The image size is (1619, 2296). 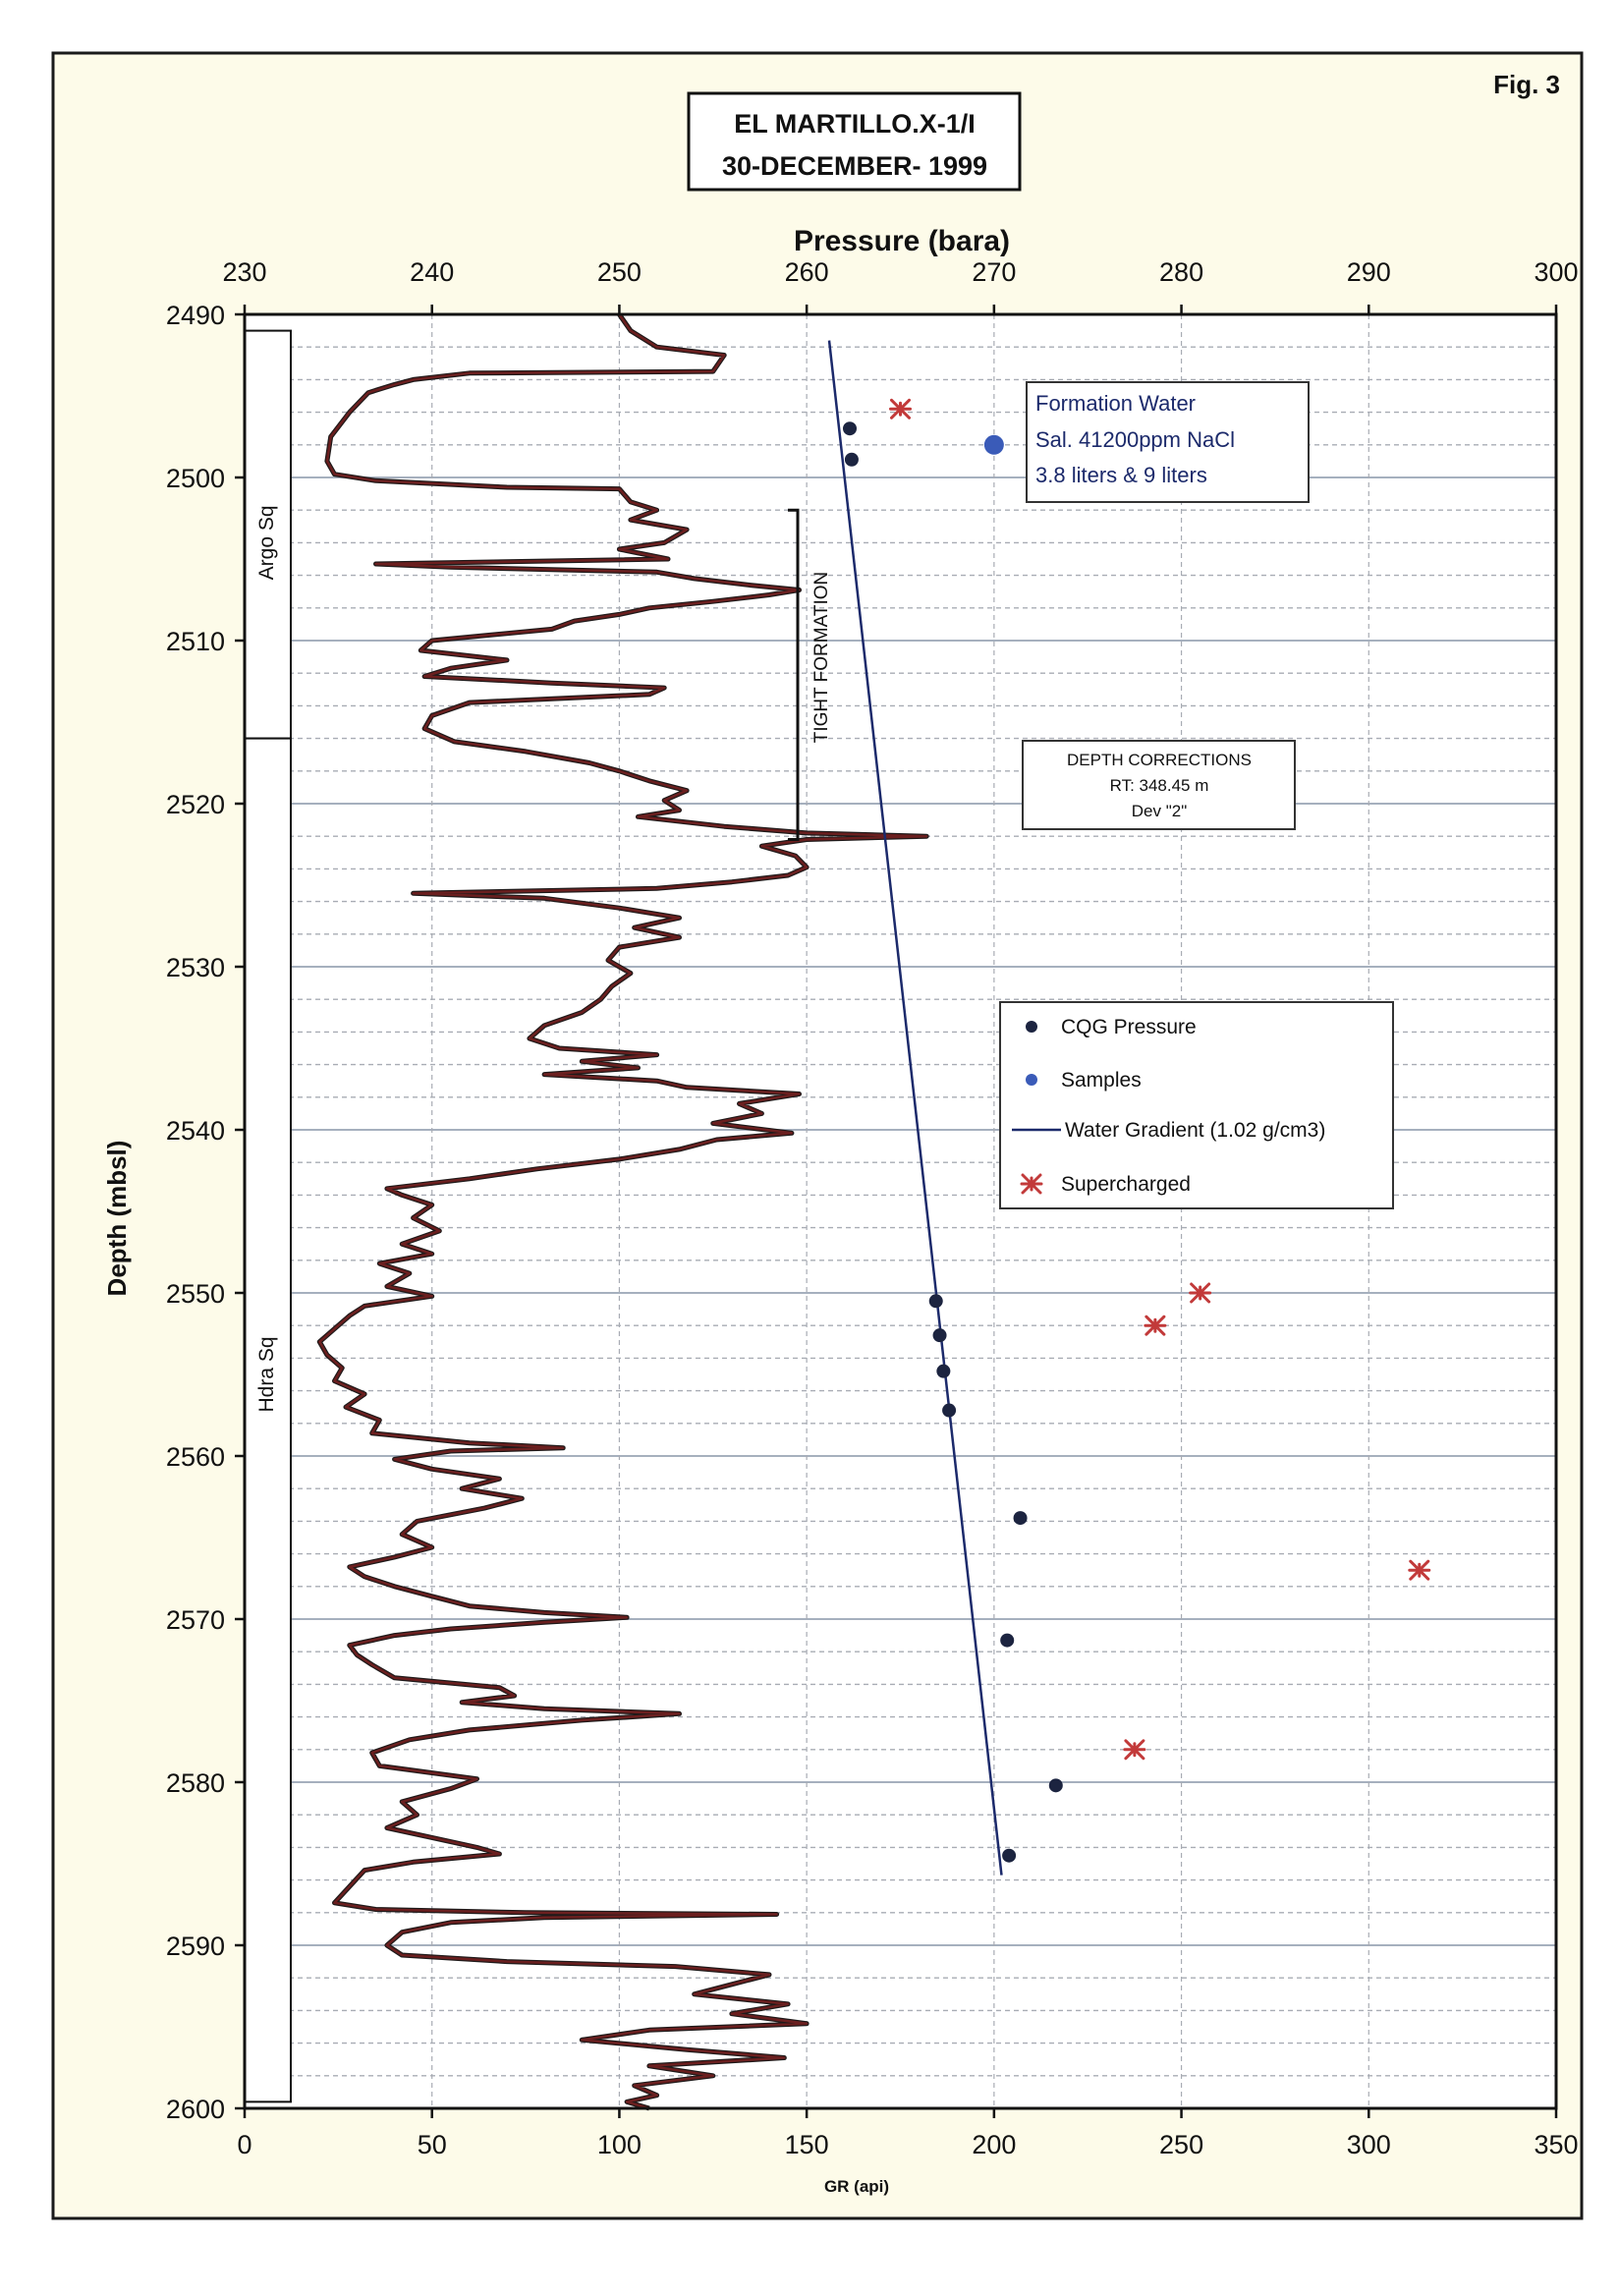 I want to click on y-tick-label: 2540, so click(x=195, y=1131).